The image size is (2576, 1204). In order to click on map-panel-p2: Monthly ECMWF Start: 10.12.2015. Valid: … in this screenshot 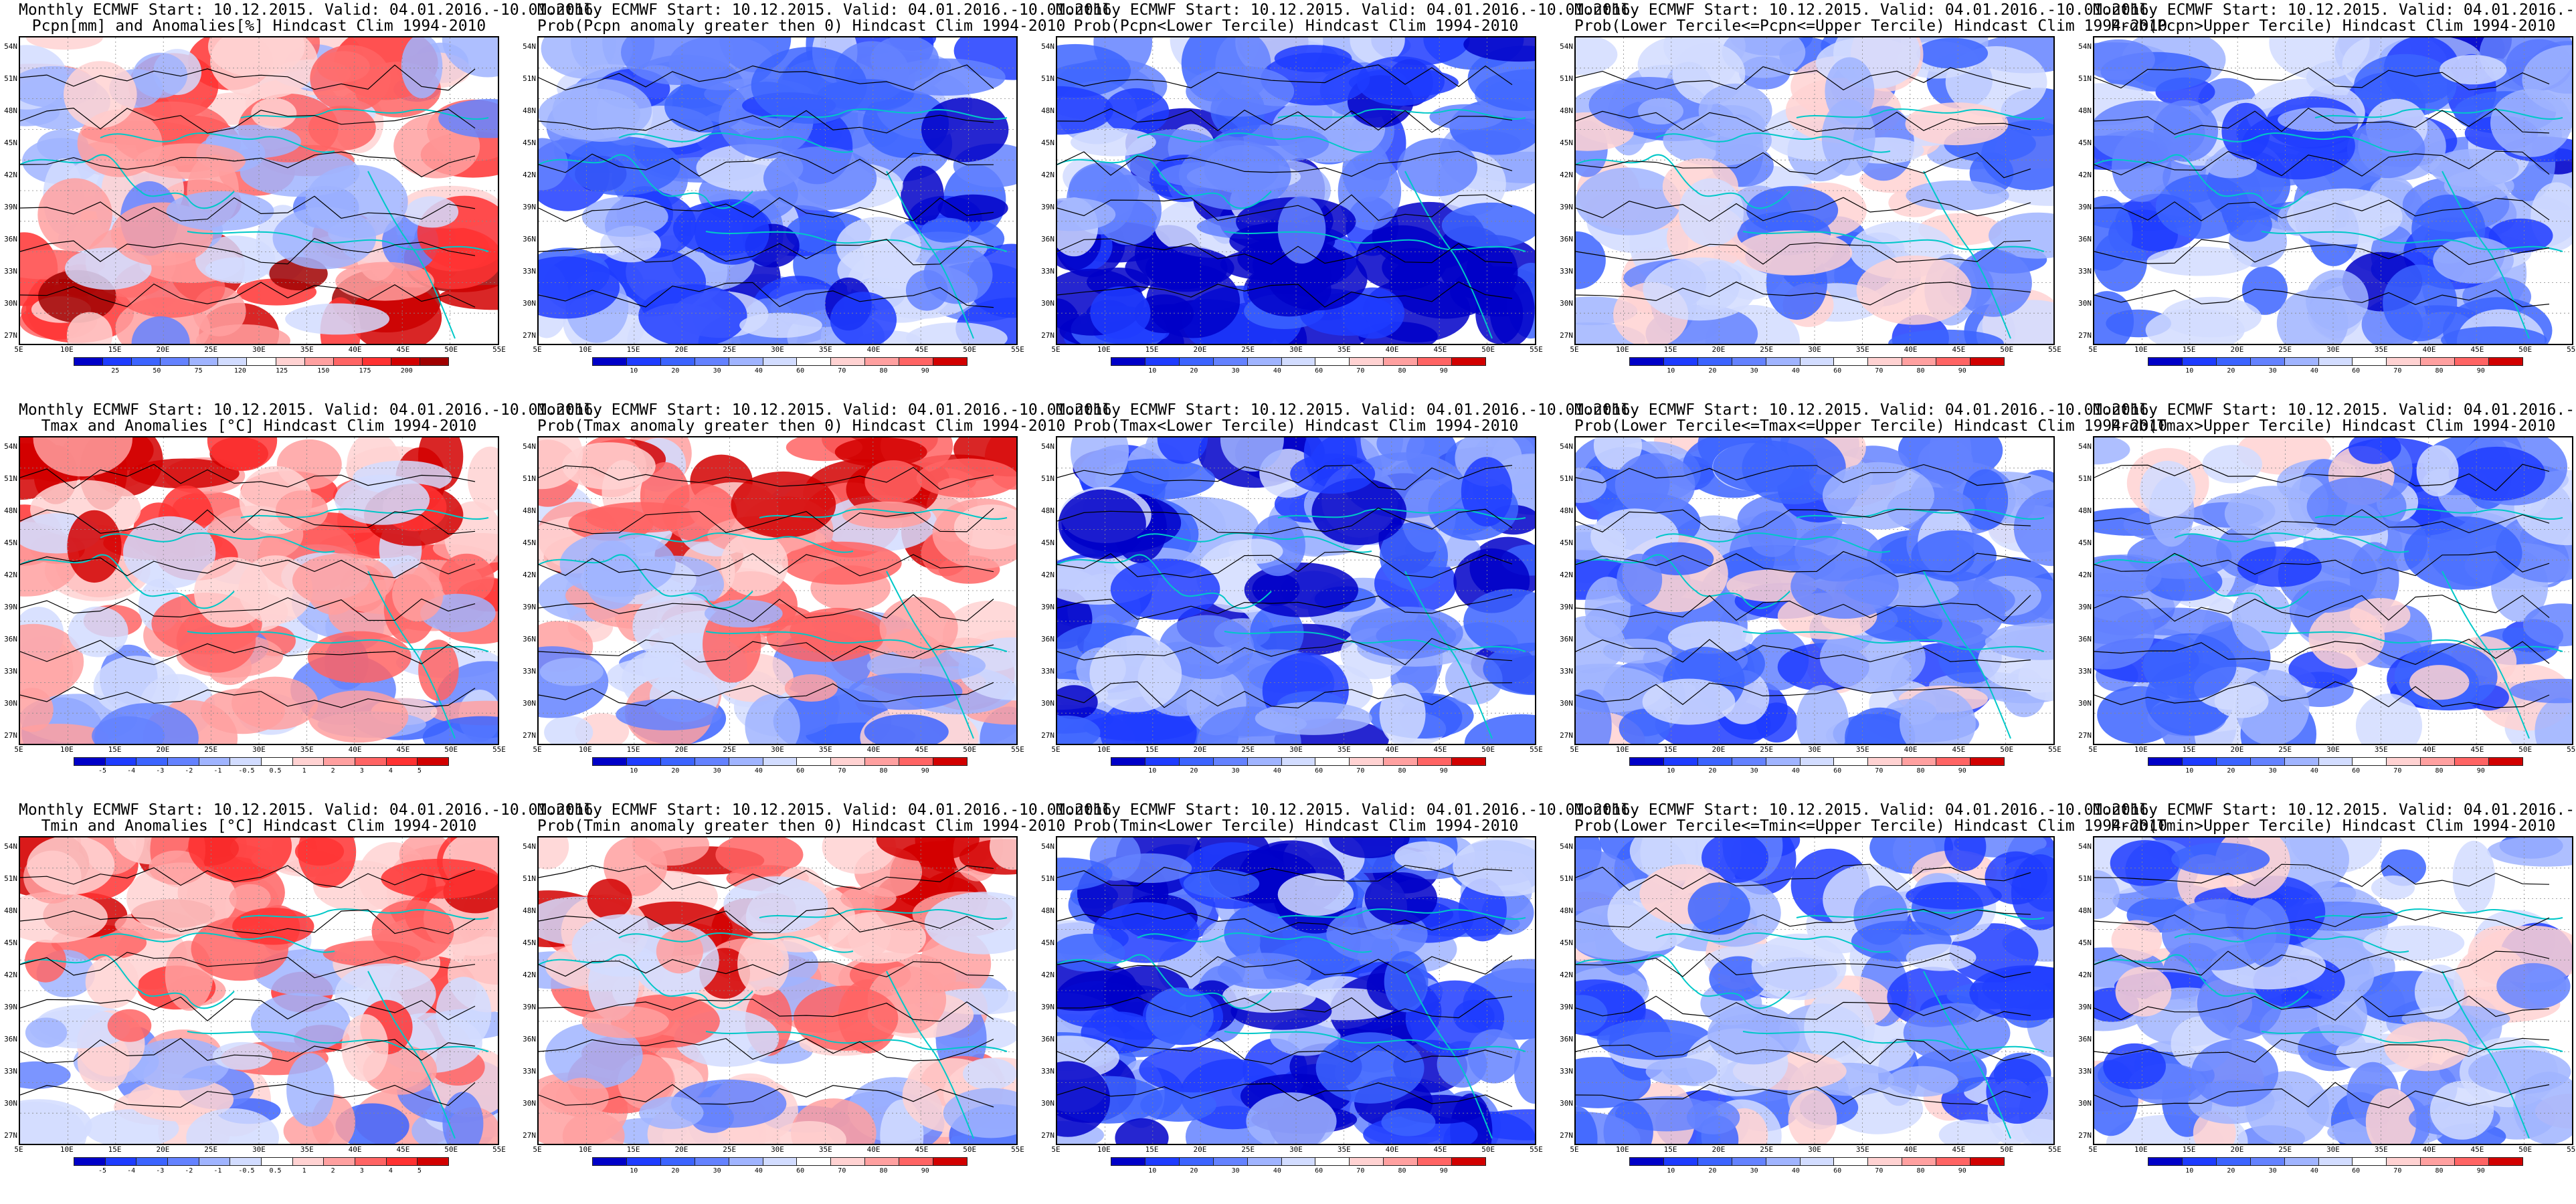, I will do `click(820, 200)`.